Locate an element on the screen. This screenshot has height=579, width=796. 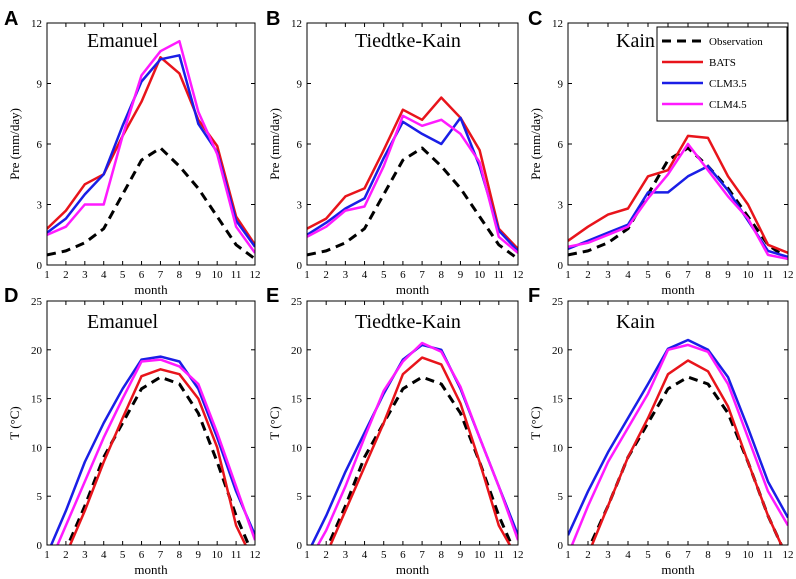
y-tick-label: 3 is located at coordinates (561, 206).